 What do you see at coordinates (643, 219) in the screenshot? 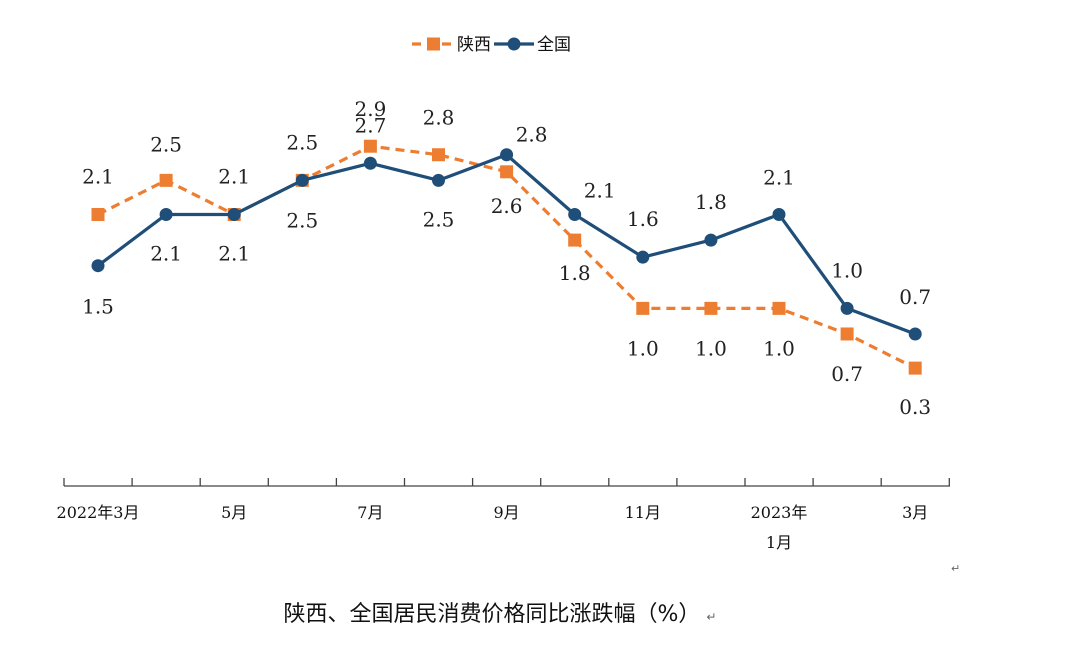
I see `data-label-national: 1.6` at bounding box center [643, 219].